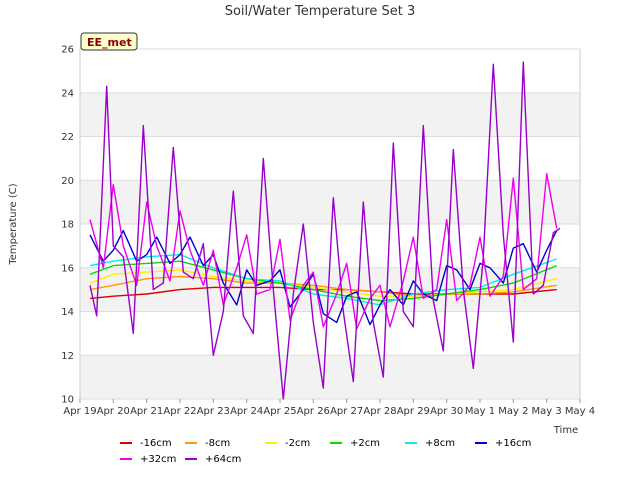  I want to click on legend-label: -2cm, so click(297, 443).